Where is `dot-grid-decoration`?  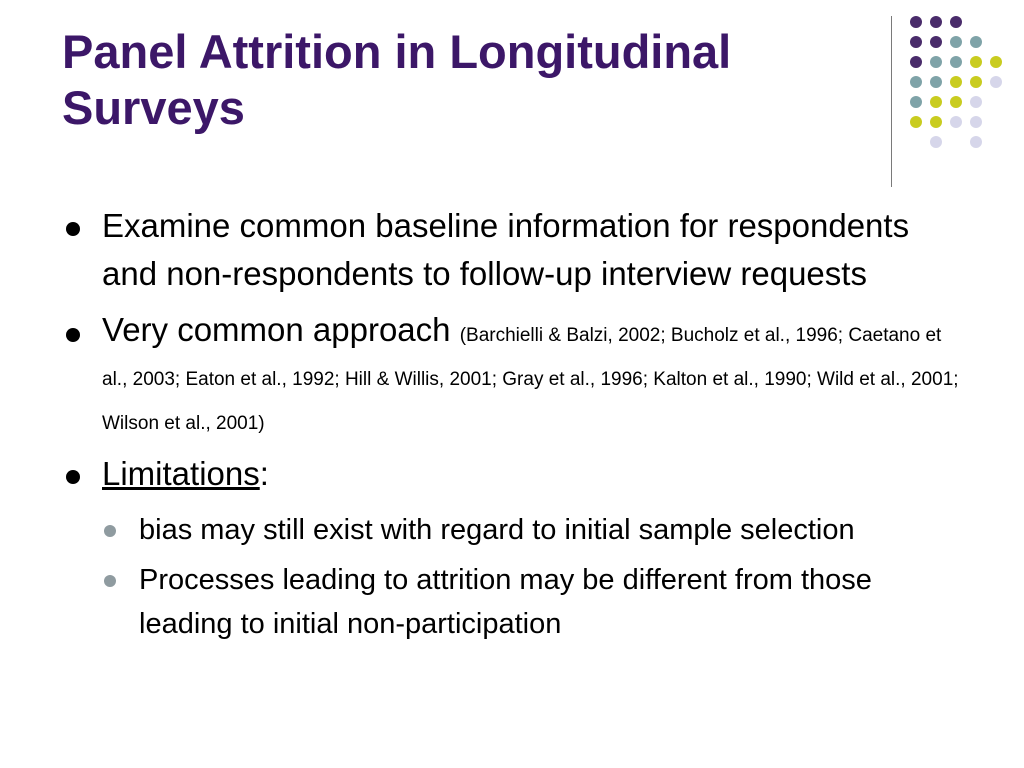
dot-grid-decoration is located at coordinates (956, 82).